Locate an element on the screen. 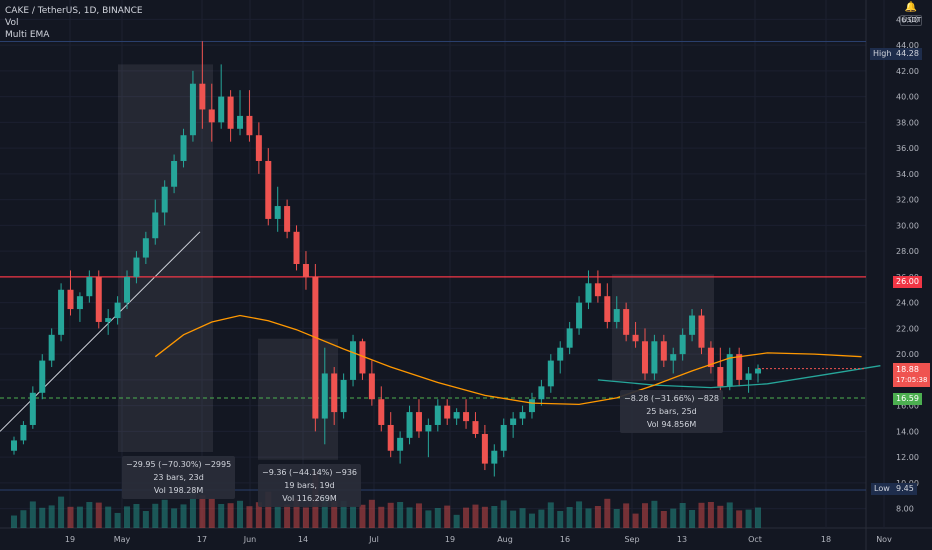  support-value: 16.59 is located at coordinates (907, 398).